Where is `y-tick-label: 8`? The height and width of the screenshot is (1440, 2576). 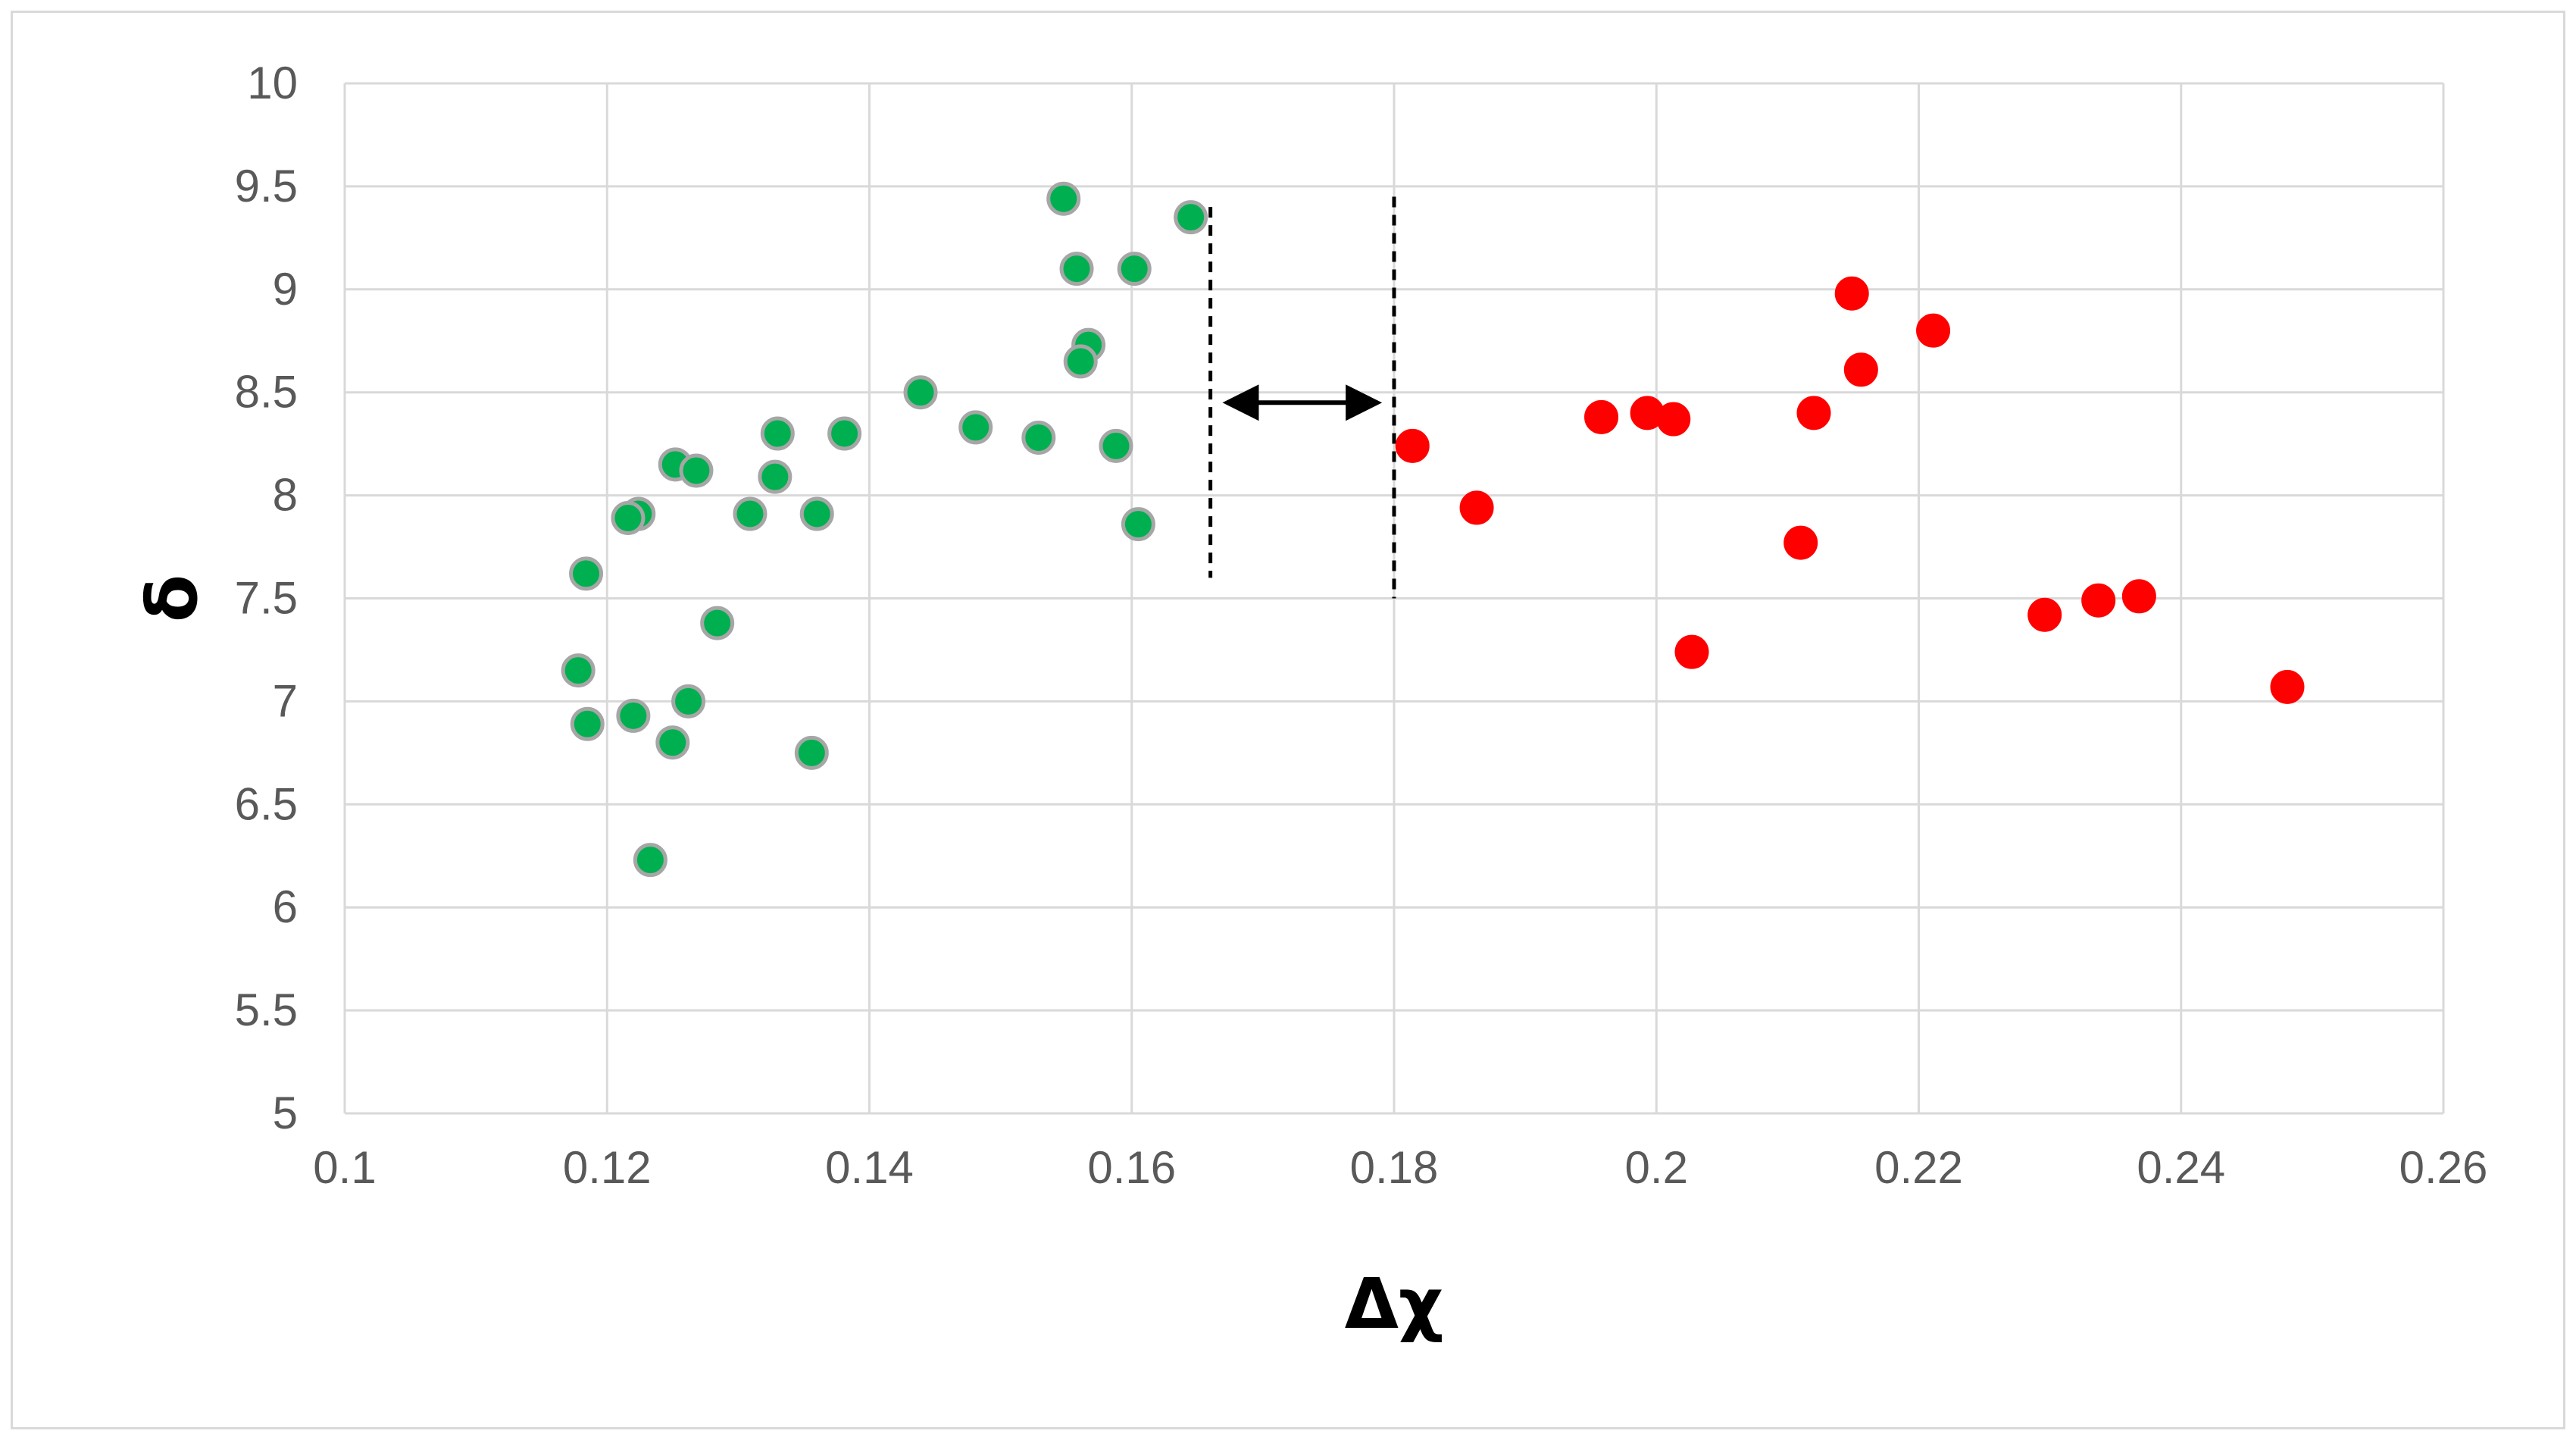
y-tick-label: 8 is located at coordinates (286, 495).